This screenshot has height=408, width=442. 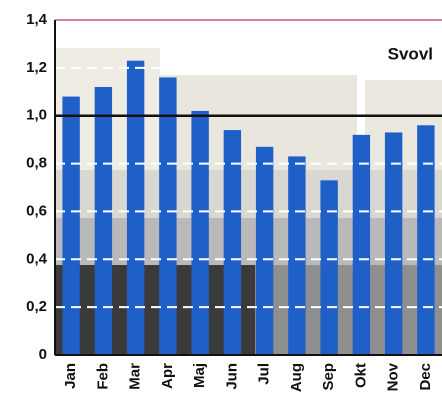 I want to click on y-tick-label: 0,8, so click(x=36, y=163).